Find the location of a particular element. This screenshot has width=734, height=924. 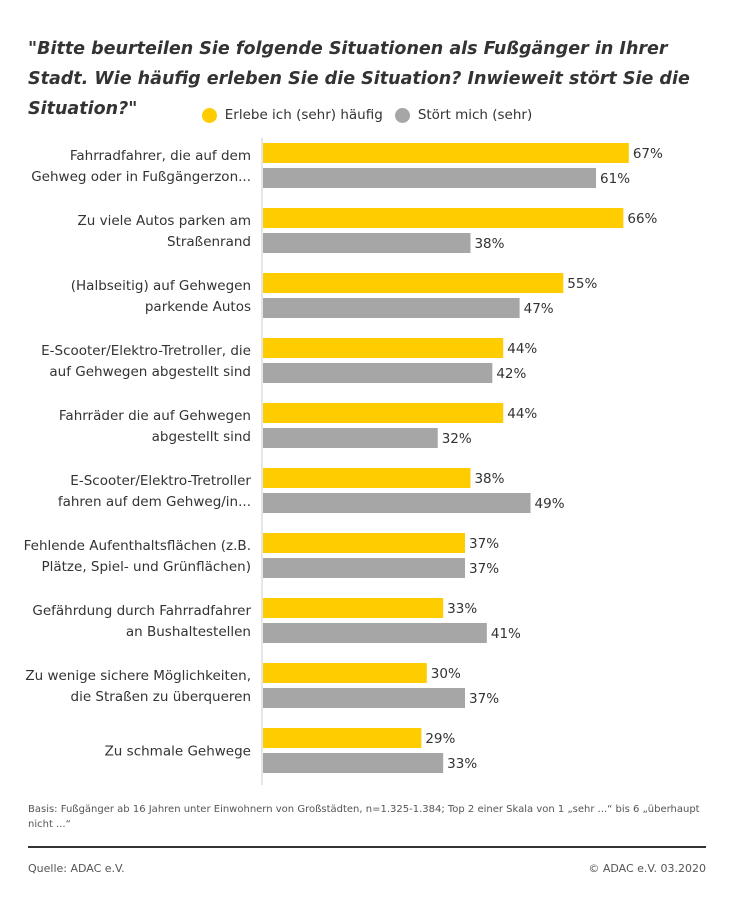

value-label-frequent: 67% is located at coordinates (648, 154).